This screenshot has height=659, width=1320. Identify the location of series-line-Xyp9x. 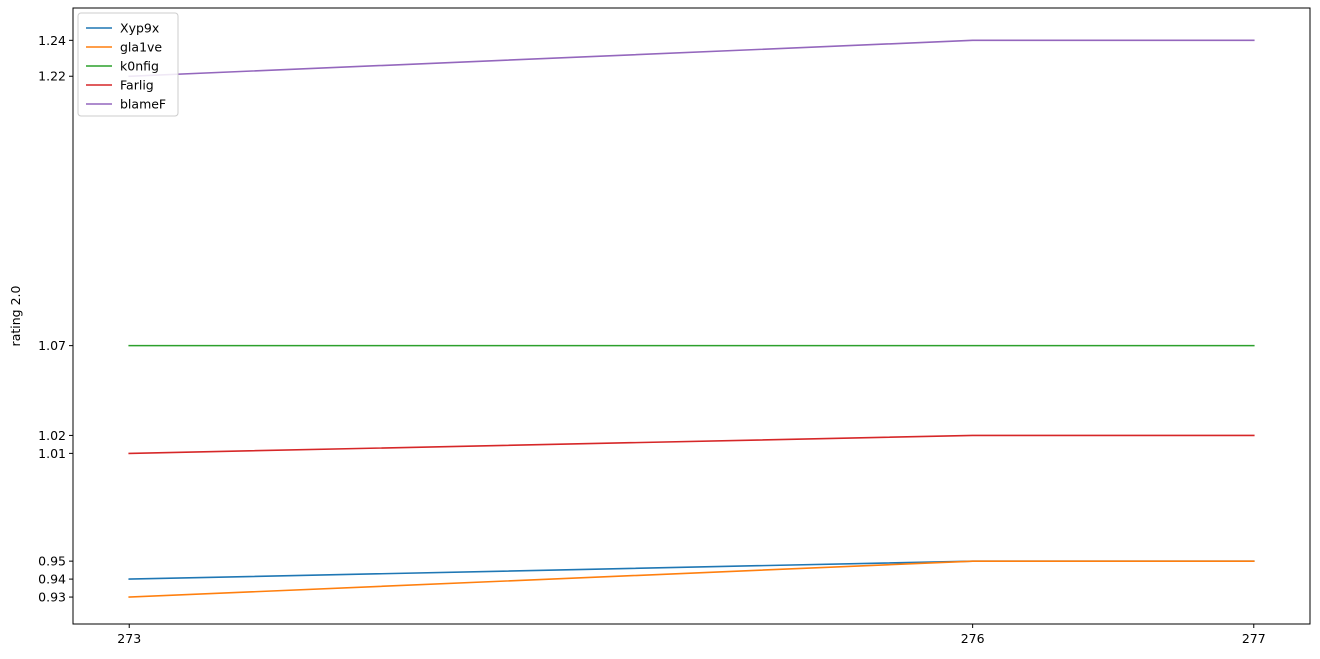
(691, 570).